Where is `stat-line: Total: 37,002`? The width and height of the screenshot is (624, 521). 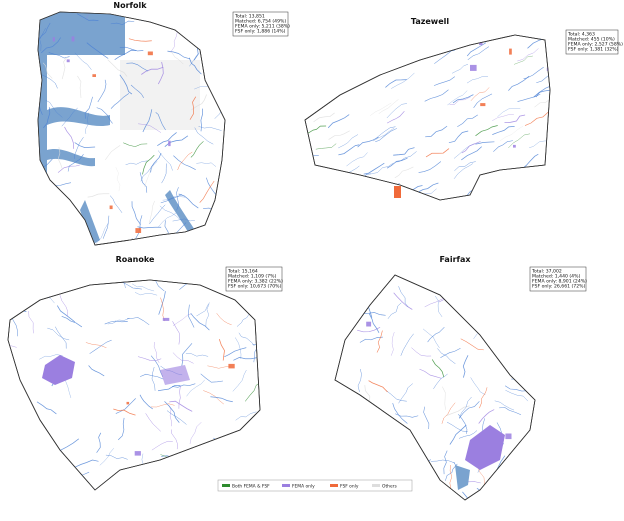 stat-line: Total: 37,002 is located at coordinates (546, 272).